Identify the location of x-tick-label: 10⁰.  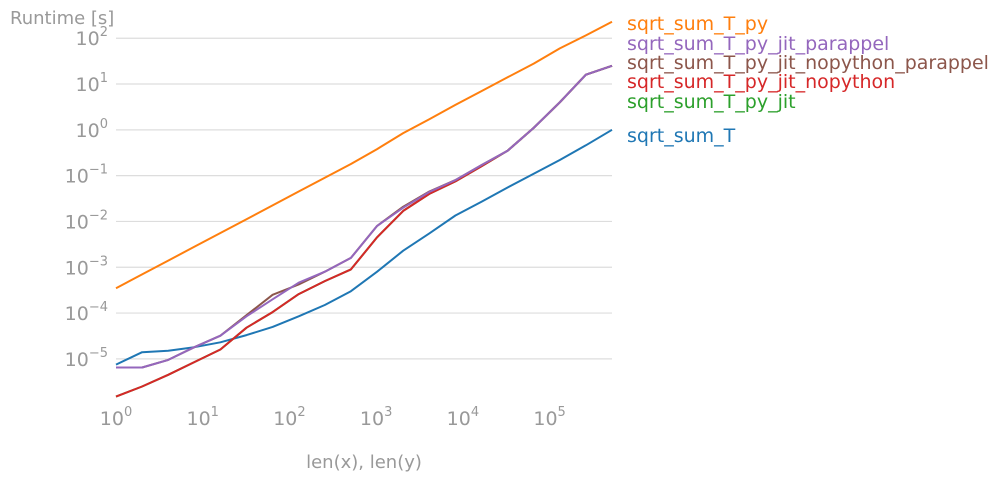
(116, 417).